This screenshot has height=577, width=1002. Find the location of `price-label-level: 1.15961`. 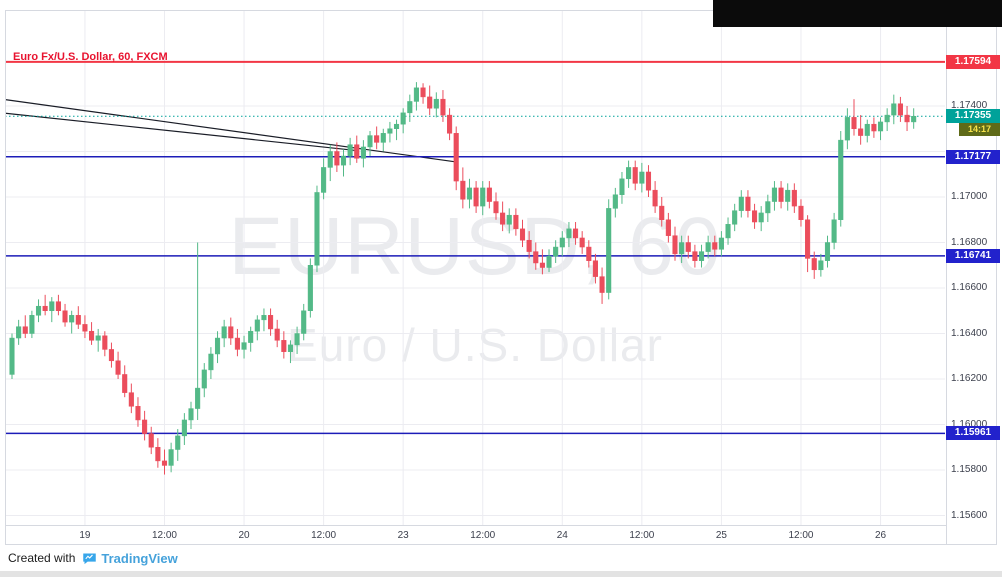

price-label-level: 1.15961 is located at coordinates (973, 433).